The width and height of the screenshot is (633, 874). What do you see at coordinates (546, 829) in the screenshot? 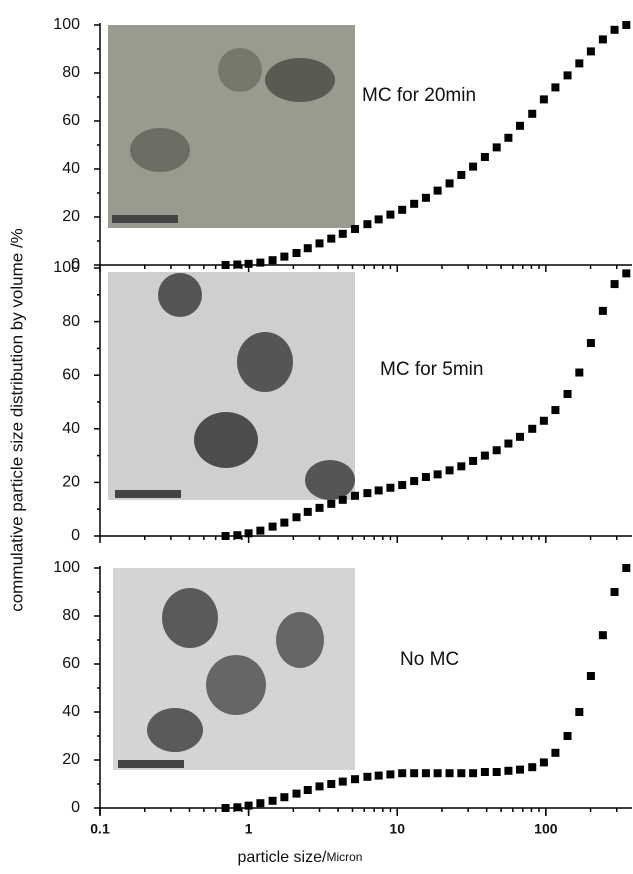
I see `x-tick-label: 100` at bounding box center [546, 829].